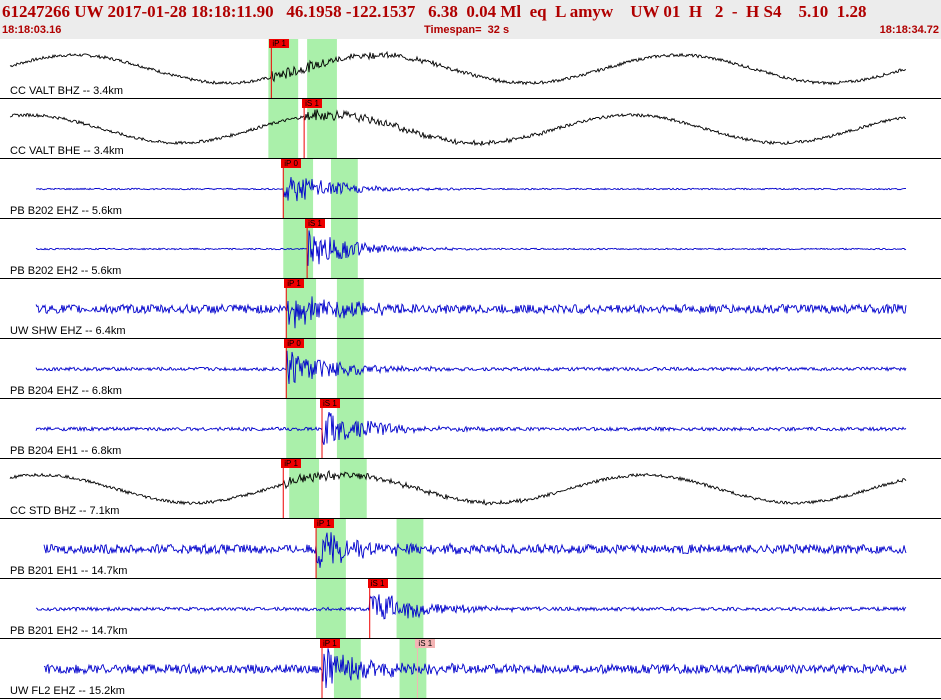 The width and height of the screenshot is (941, 700). I want to click on trace-panel: iS 1 PB B204 EH1 -- 6.8km, so click(470, 429).